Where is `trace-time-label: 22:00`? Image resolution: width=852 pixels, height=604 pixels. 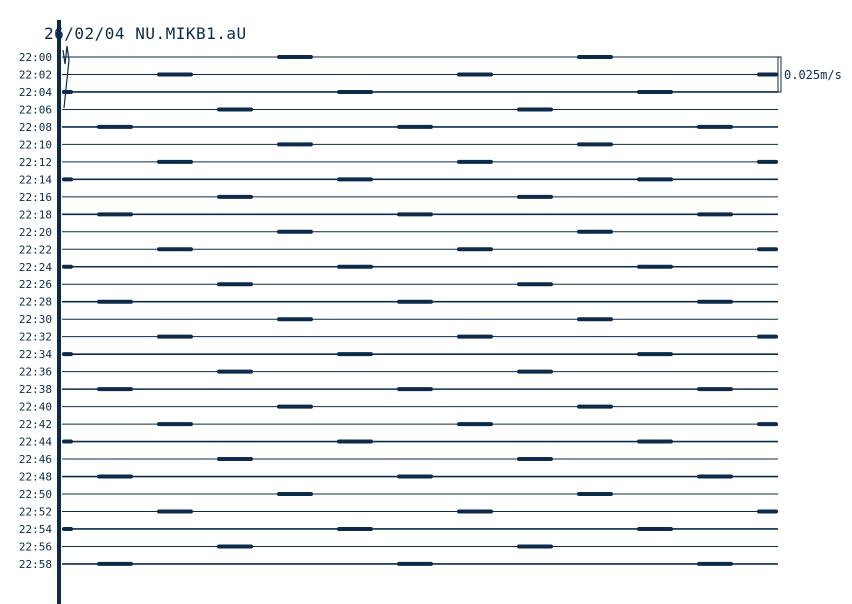 trace-time-label: 22:00 is located at coordinates (35, 57).